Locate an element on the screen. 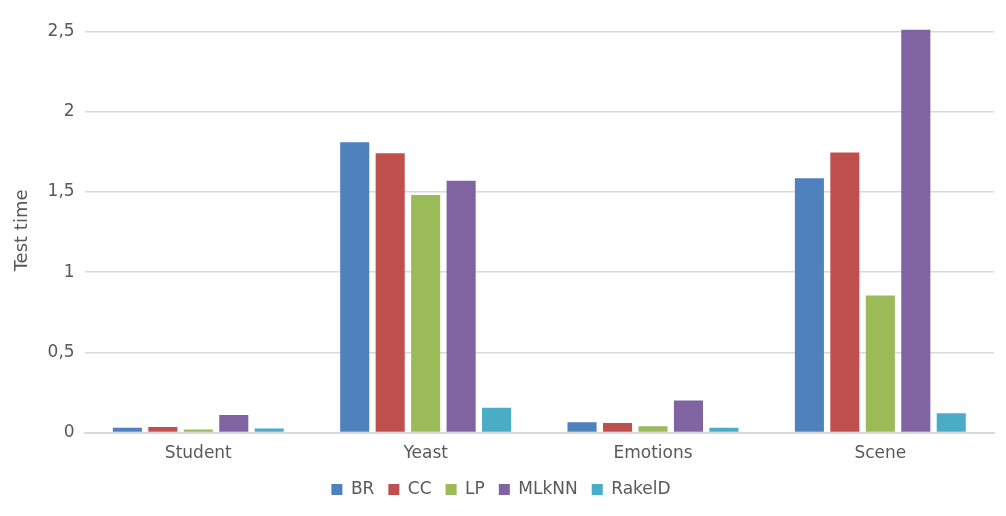 The image size is (1006, 516). x-tick-label: Student is located at coordinates (198, 452).